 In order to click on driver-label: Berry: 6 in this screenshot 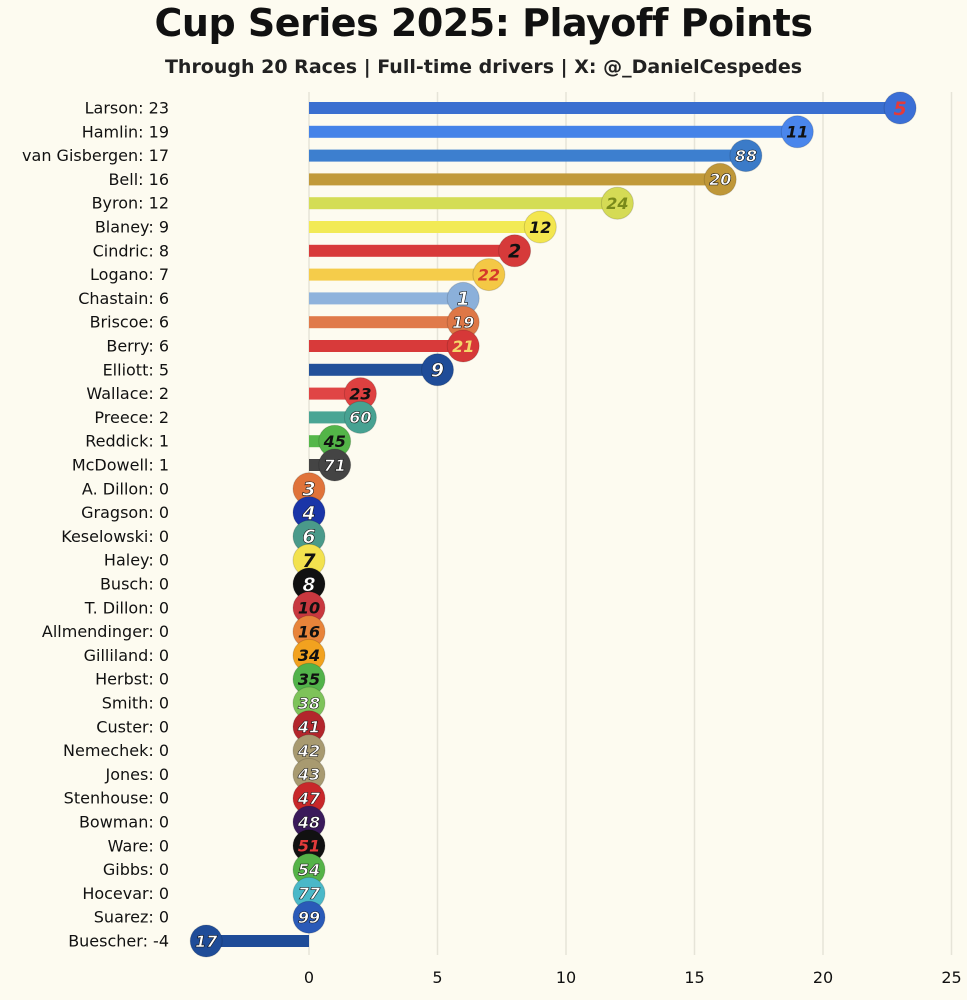, I will do `click(137, 346)`.